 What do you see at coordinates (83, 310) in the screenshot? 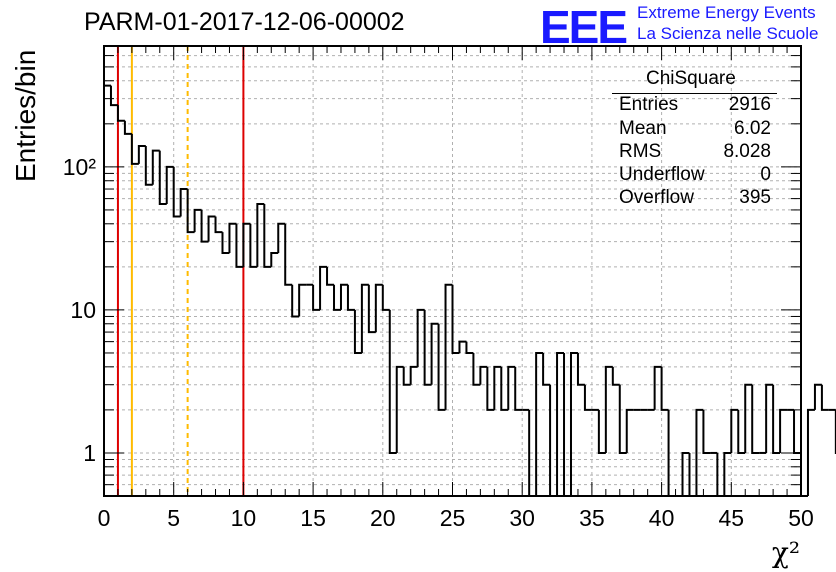
I see `y-tick-label: 10` at bounding box center [83, 310].